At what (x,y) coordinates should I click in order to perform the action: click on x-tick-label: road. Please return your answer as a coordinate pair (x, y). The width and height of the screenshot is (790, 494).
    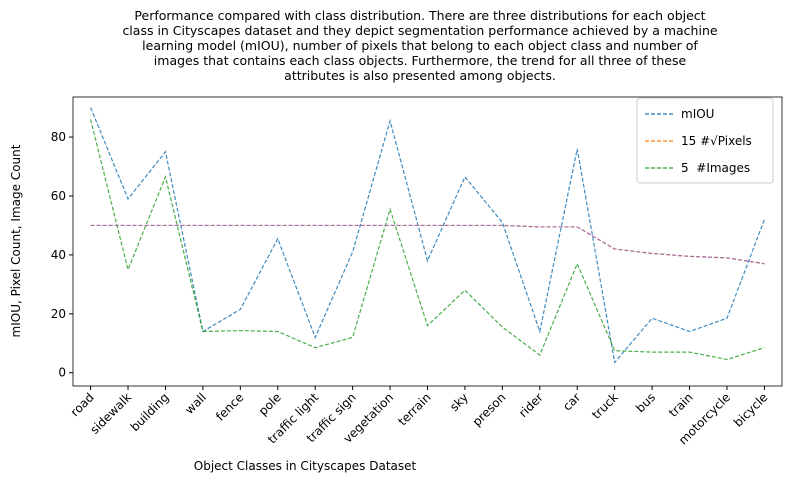
    Looking at the image, I should click on (82, 404).